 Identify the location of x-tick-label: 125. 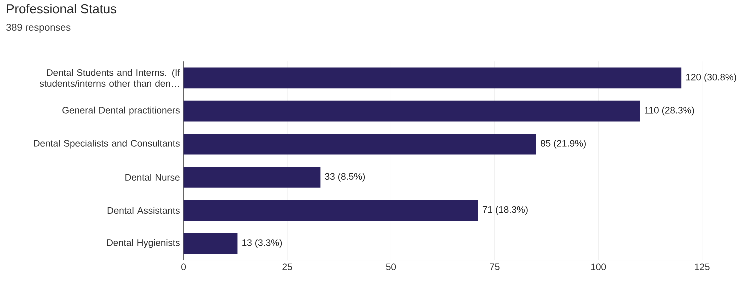
(702, 267).